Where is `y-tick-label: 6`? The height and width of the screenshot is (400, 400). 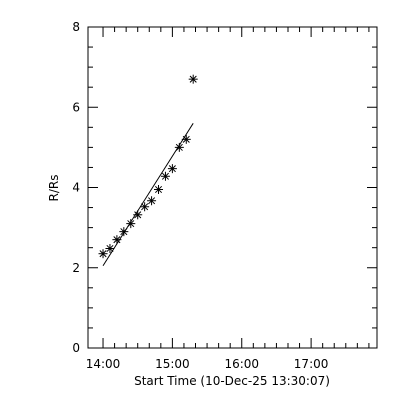 y-tick-label: 6 is located at coordinates (76, 107).